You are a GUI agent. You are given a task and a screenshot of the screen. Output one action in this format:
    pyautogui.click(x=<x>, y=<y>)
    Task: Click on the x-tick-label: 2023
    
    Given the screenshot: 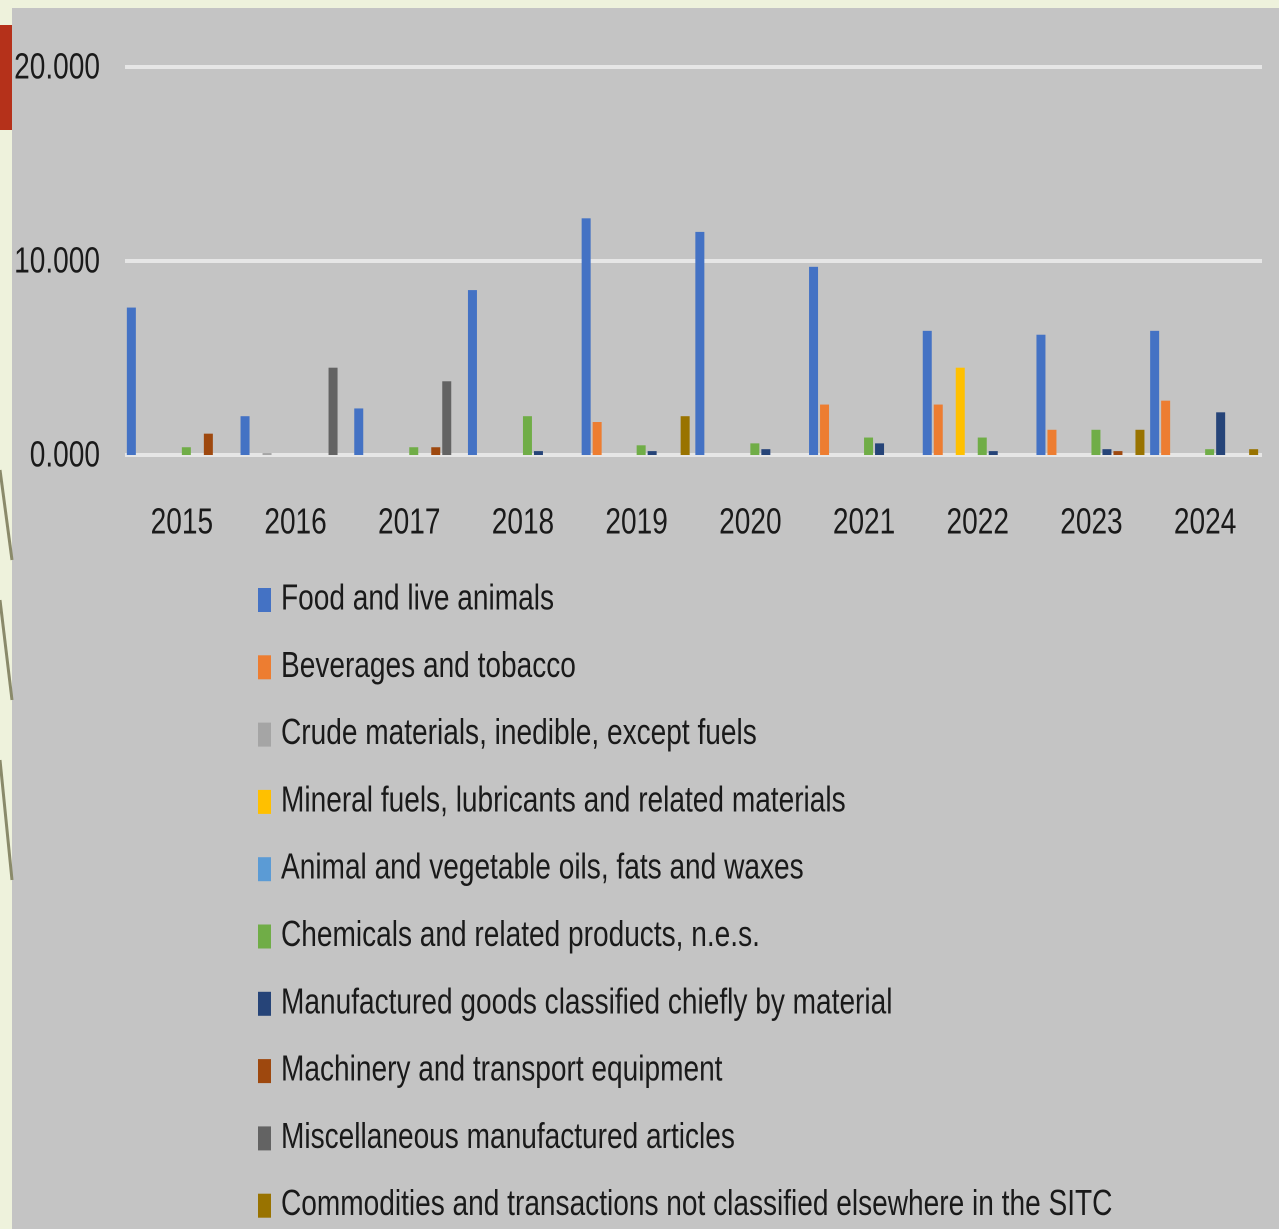 What is the action you would take?
    pyautogui.click(x=1091, y=521)
    